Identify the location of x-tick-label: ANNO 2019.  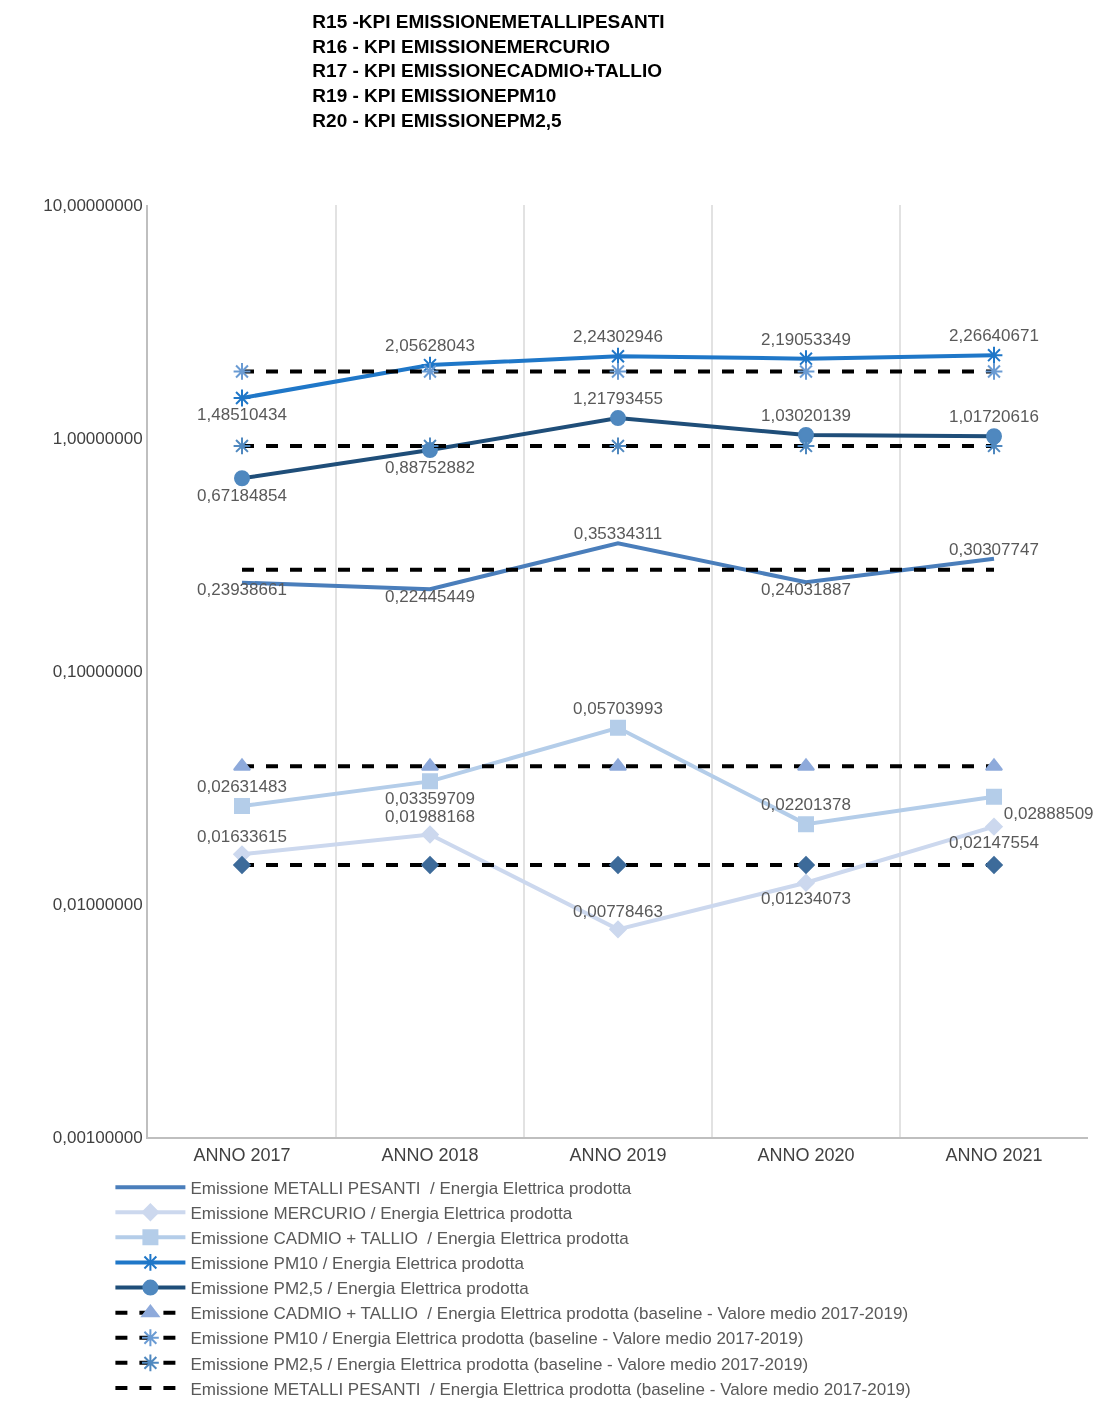
(618, 1154).